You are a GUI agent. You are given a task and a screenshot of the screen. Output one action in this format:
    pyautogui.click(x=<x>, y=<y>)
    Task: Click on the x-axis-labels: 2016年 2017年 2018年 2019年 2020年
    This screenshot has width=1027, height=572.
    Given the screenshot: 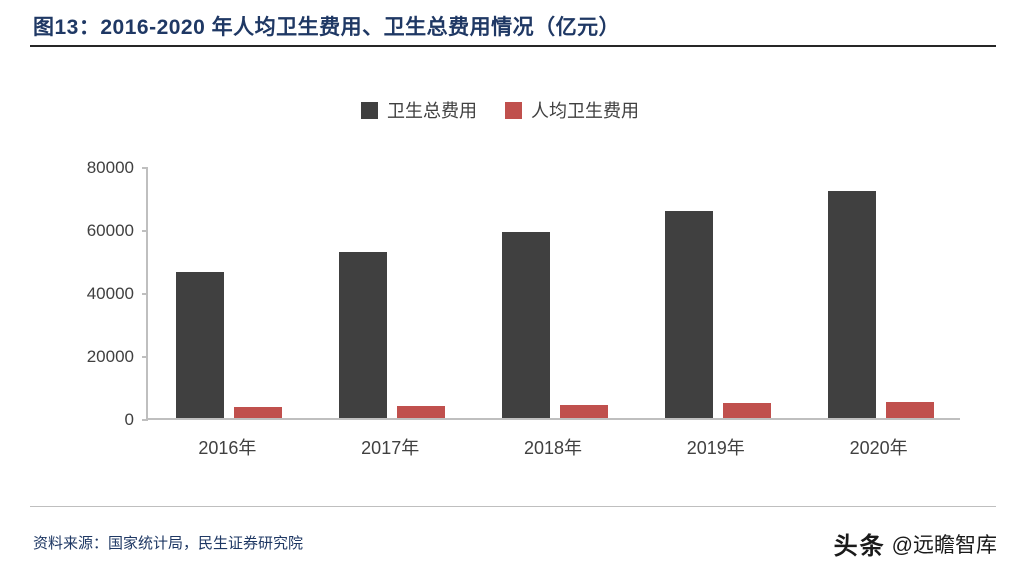 What is the action you would take?
    pyautogui.click(x=553, y=448)
    